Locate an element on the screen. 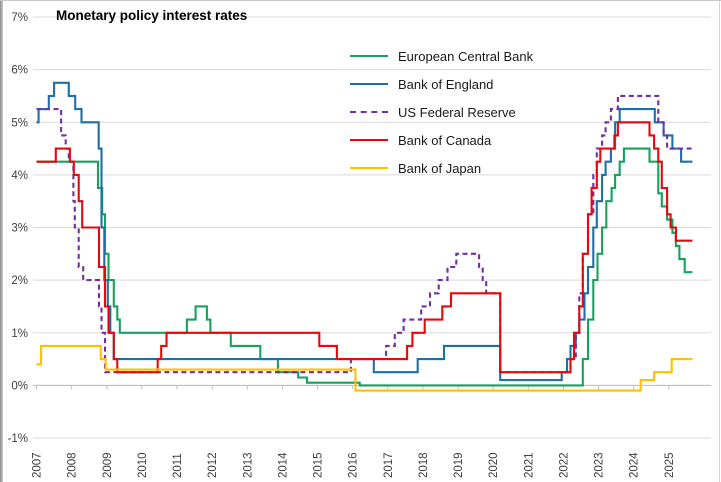 The width and height of the screenshot is (721, 482). legend-label: European Central Bank is located at coordinates (466, 56).